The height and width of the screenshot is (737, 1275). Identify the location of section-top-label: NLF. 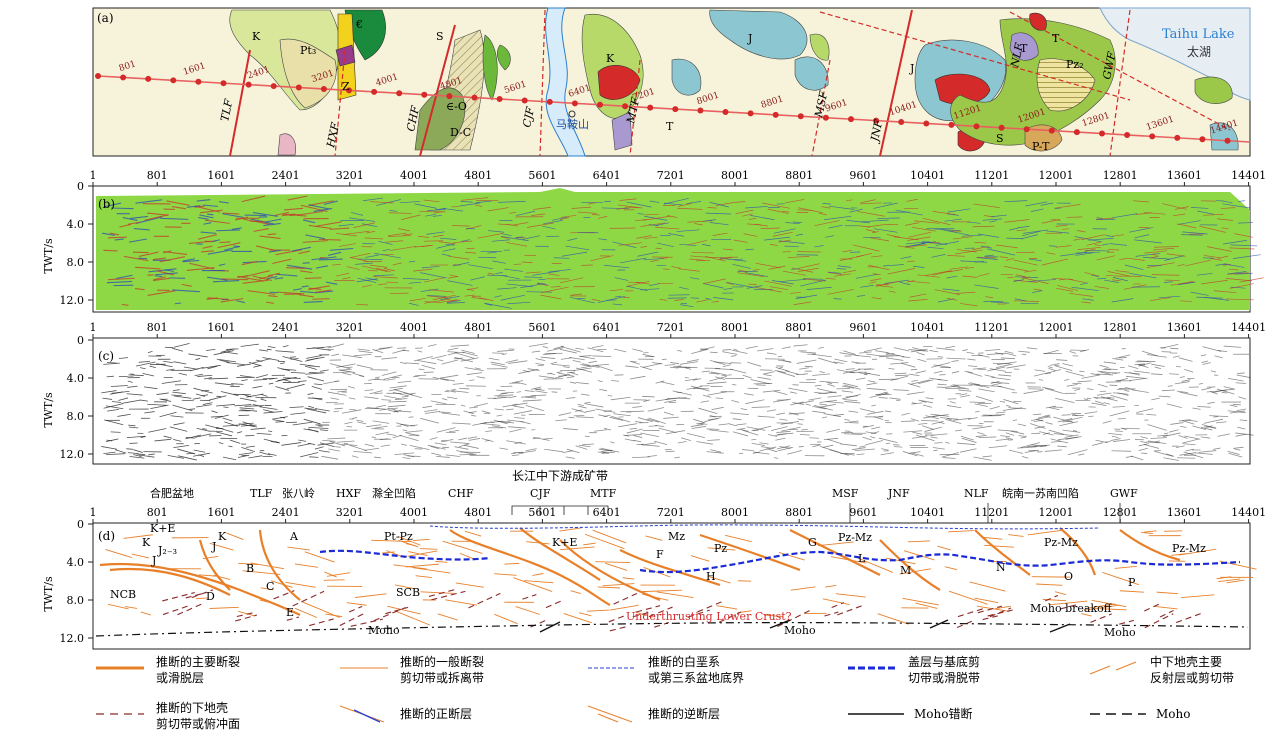
(976, 493).